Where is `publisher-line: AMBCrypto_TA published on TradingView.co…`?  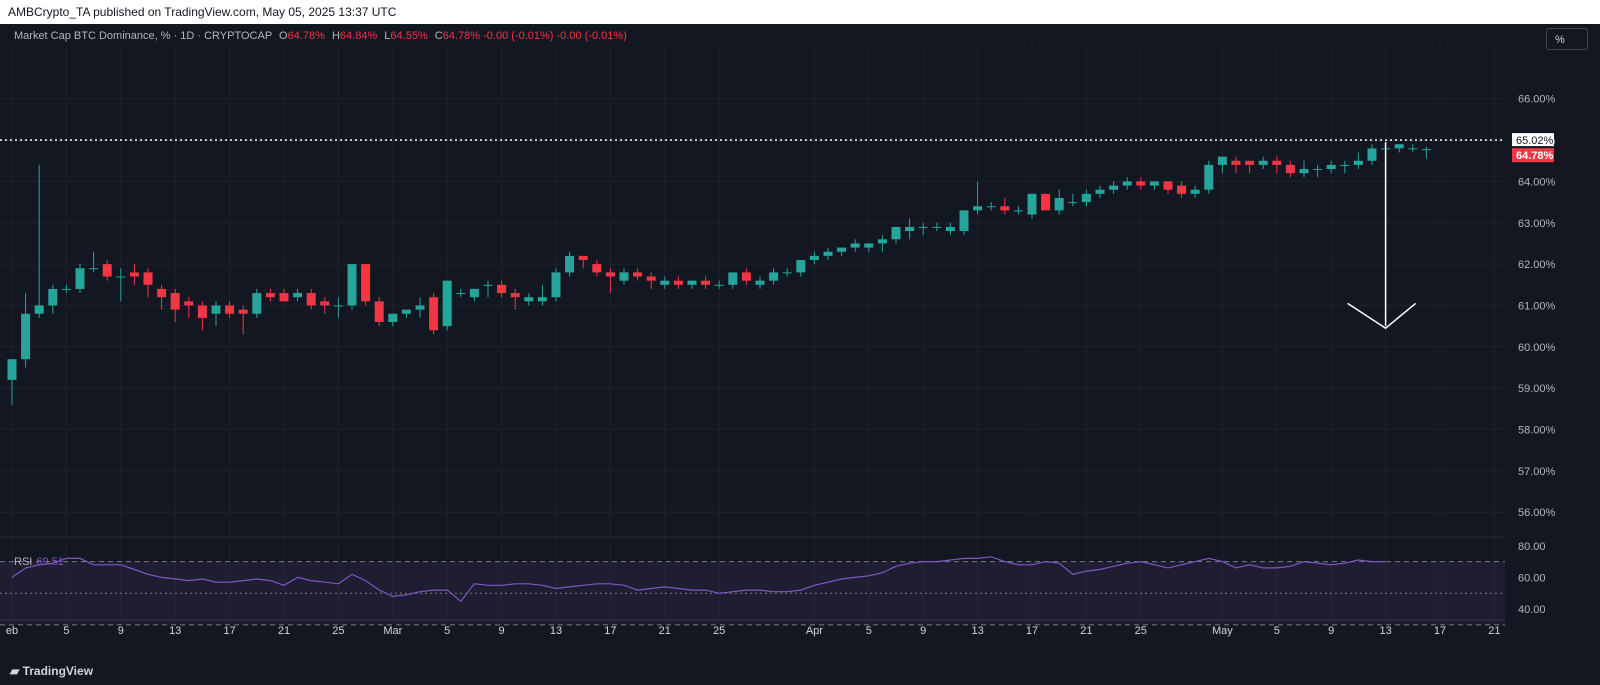
publisher-line: AMBCrypto_TA published on TradingView.co… is located at coordinates (202, 12).